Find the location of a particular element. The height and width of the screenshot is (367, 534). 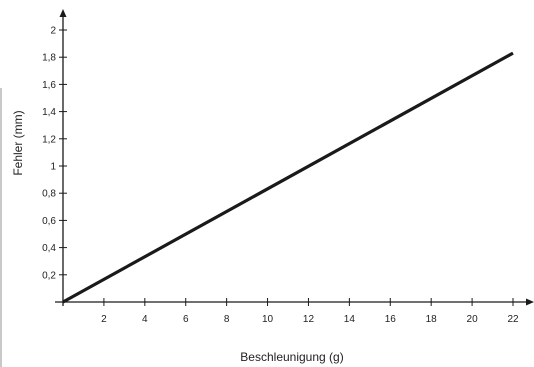

y-tick-label: 0,8 is located at coordinates (49, 194).